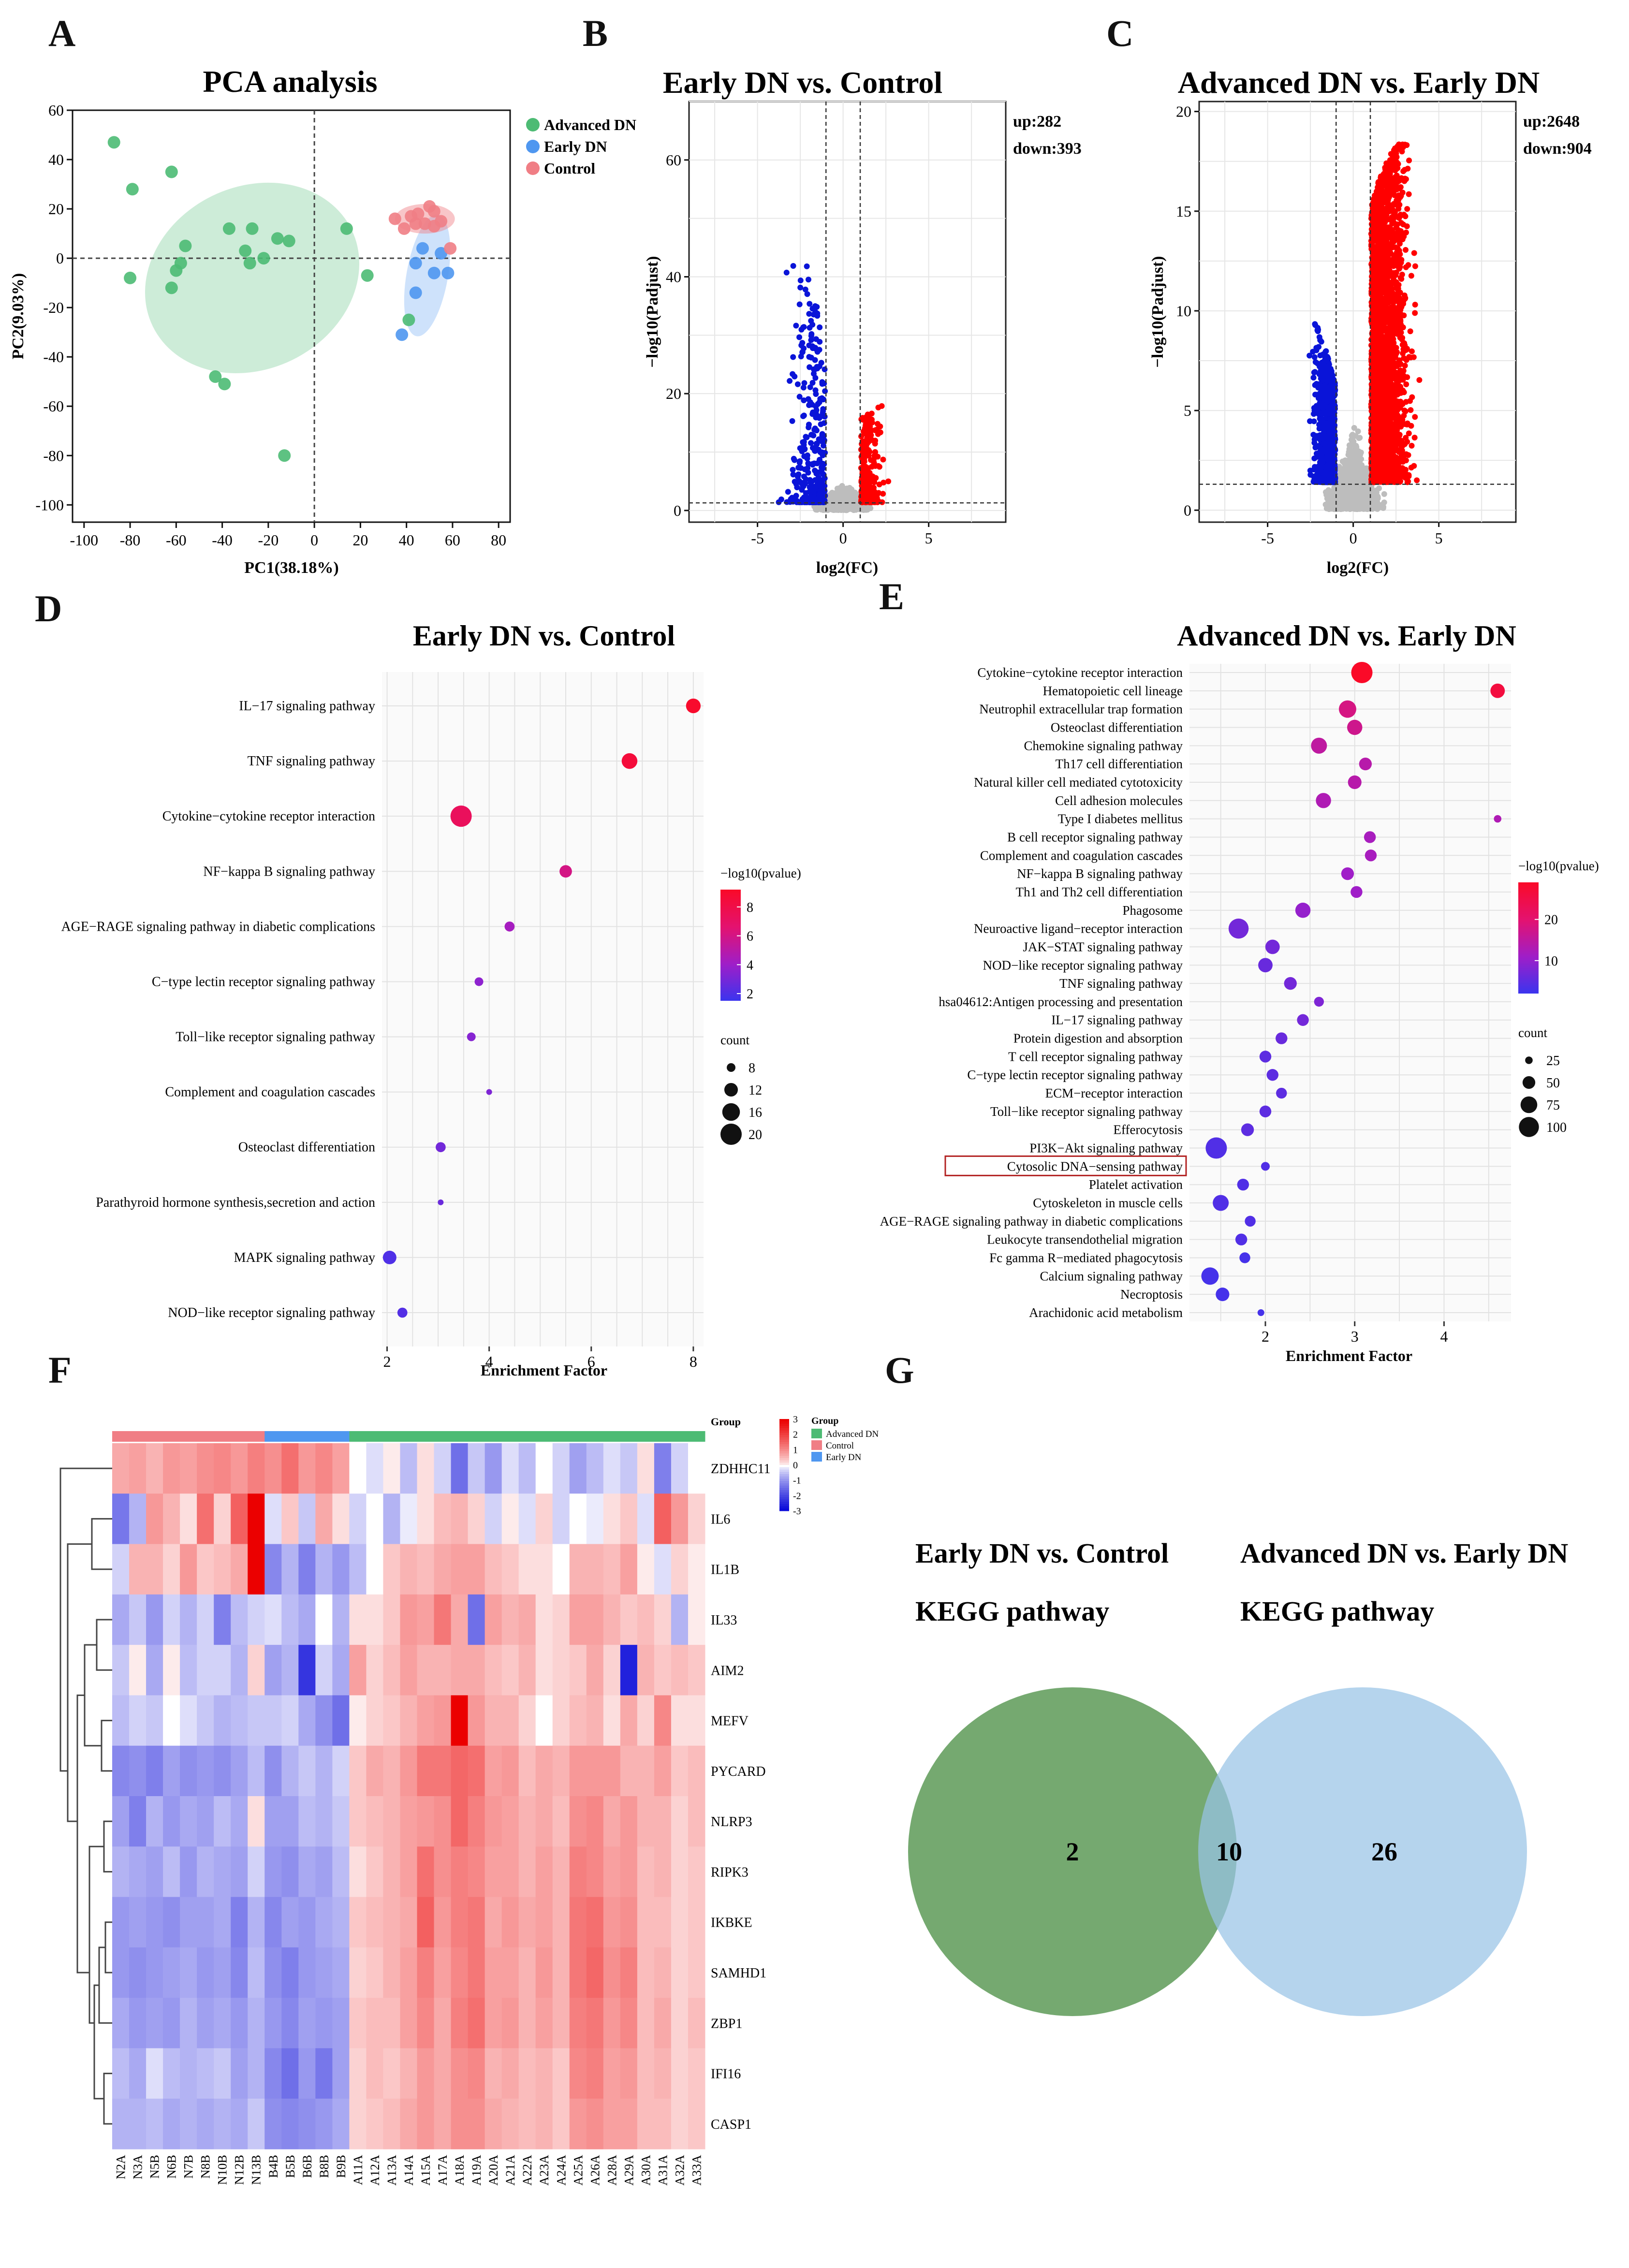 This screenshot has width=1629, height=2268. Describe the element at coordinates (56, 209) in the screenshot. I see `pca-ytick-label: 20` at that location.